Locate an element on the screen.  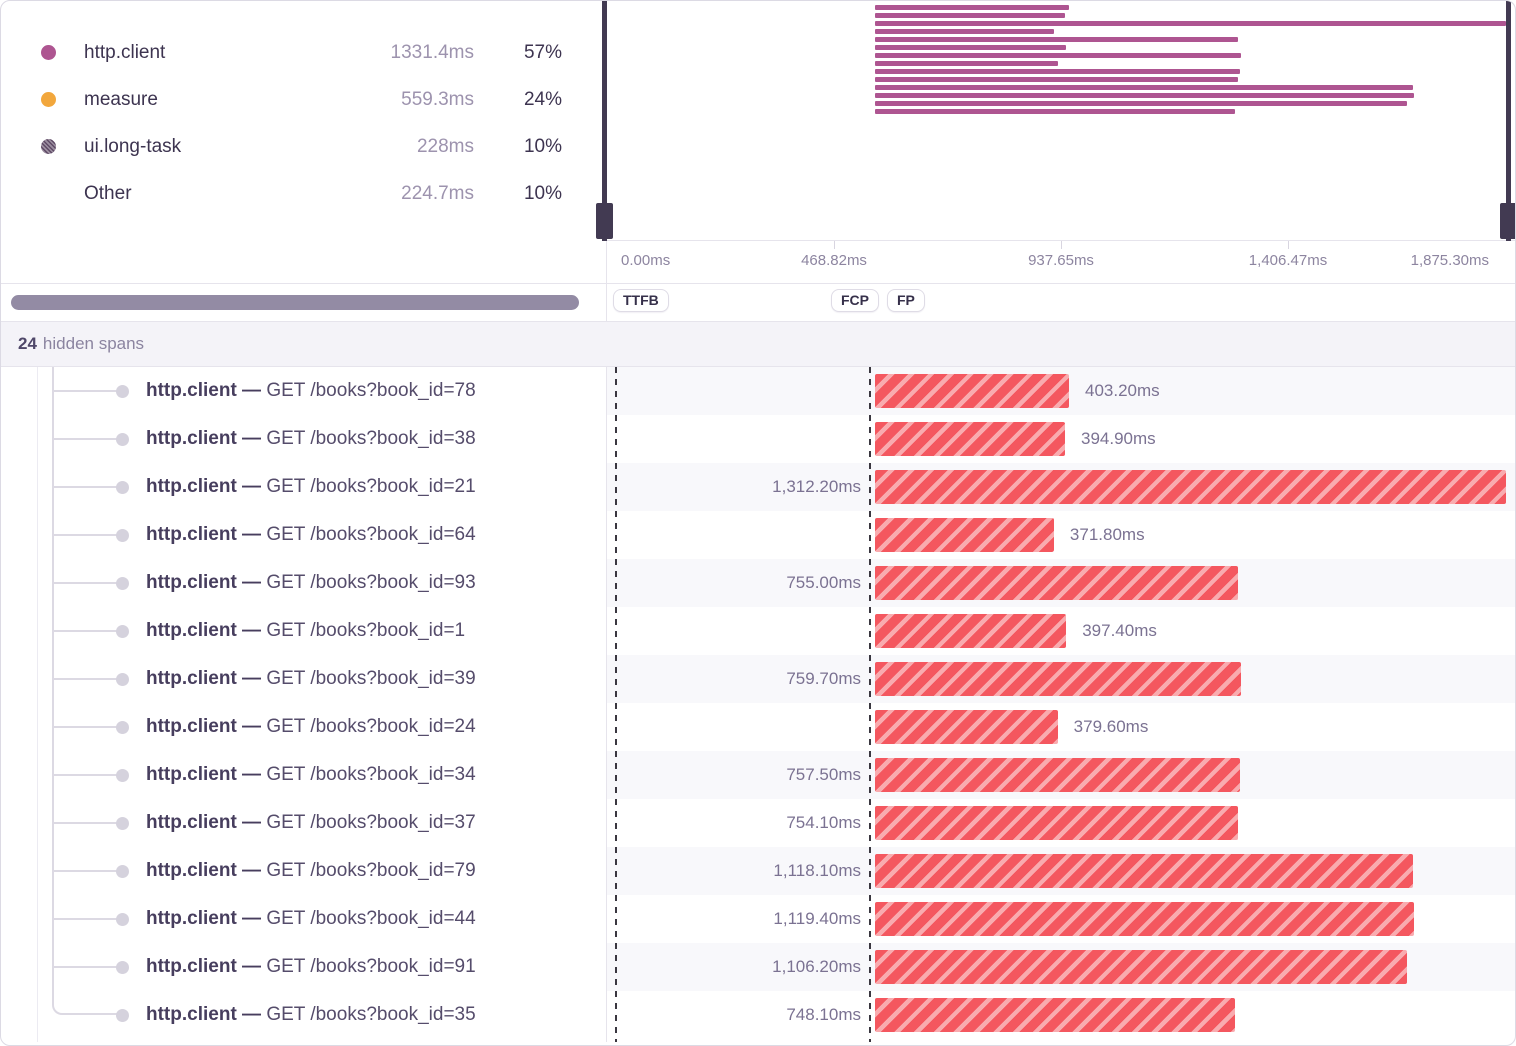
hidden-spans-row: 24 hidden spans is located at coordinates (758, 344).